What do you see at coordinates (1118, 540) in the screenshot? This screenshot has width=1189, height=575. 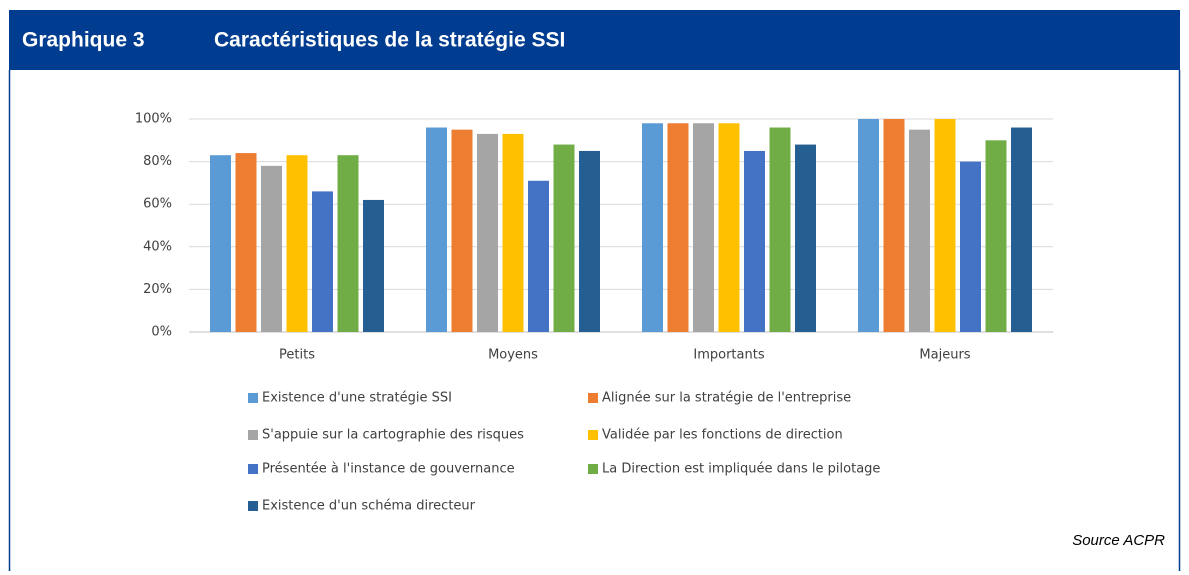 I see `source: Source ACPR` at bounding box center [1118, 540].